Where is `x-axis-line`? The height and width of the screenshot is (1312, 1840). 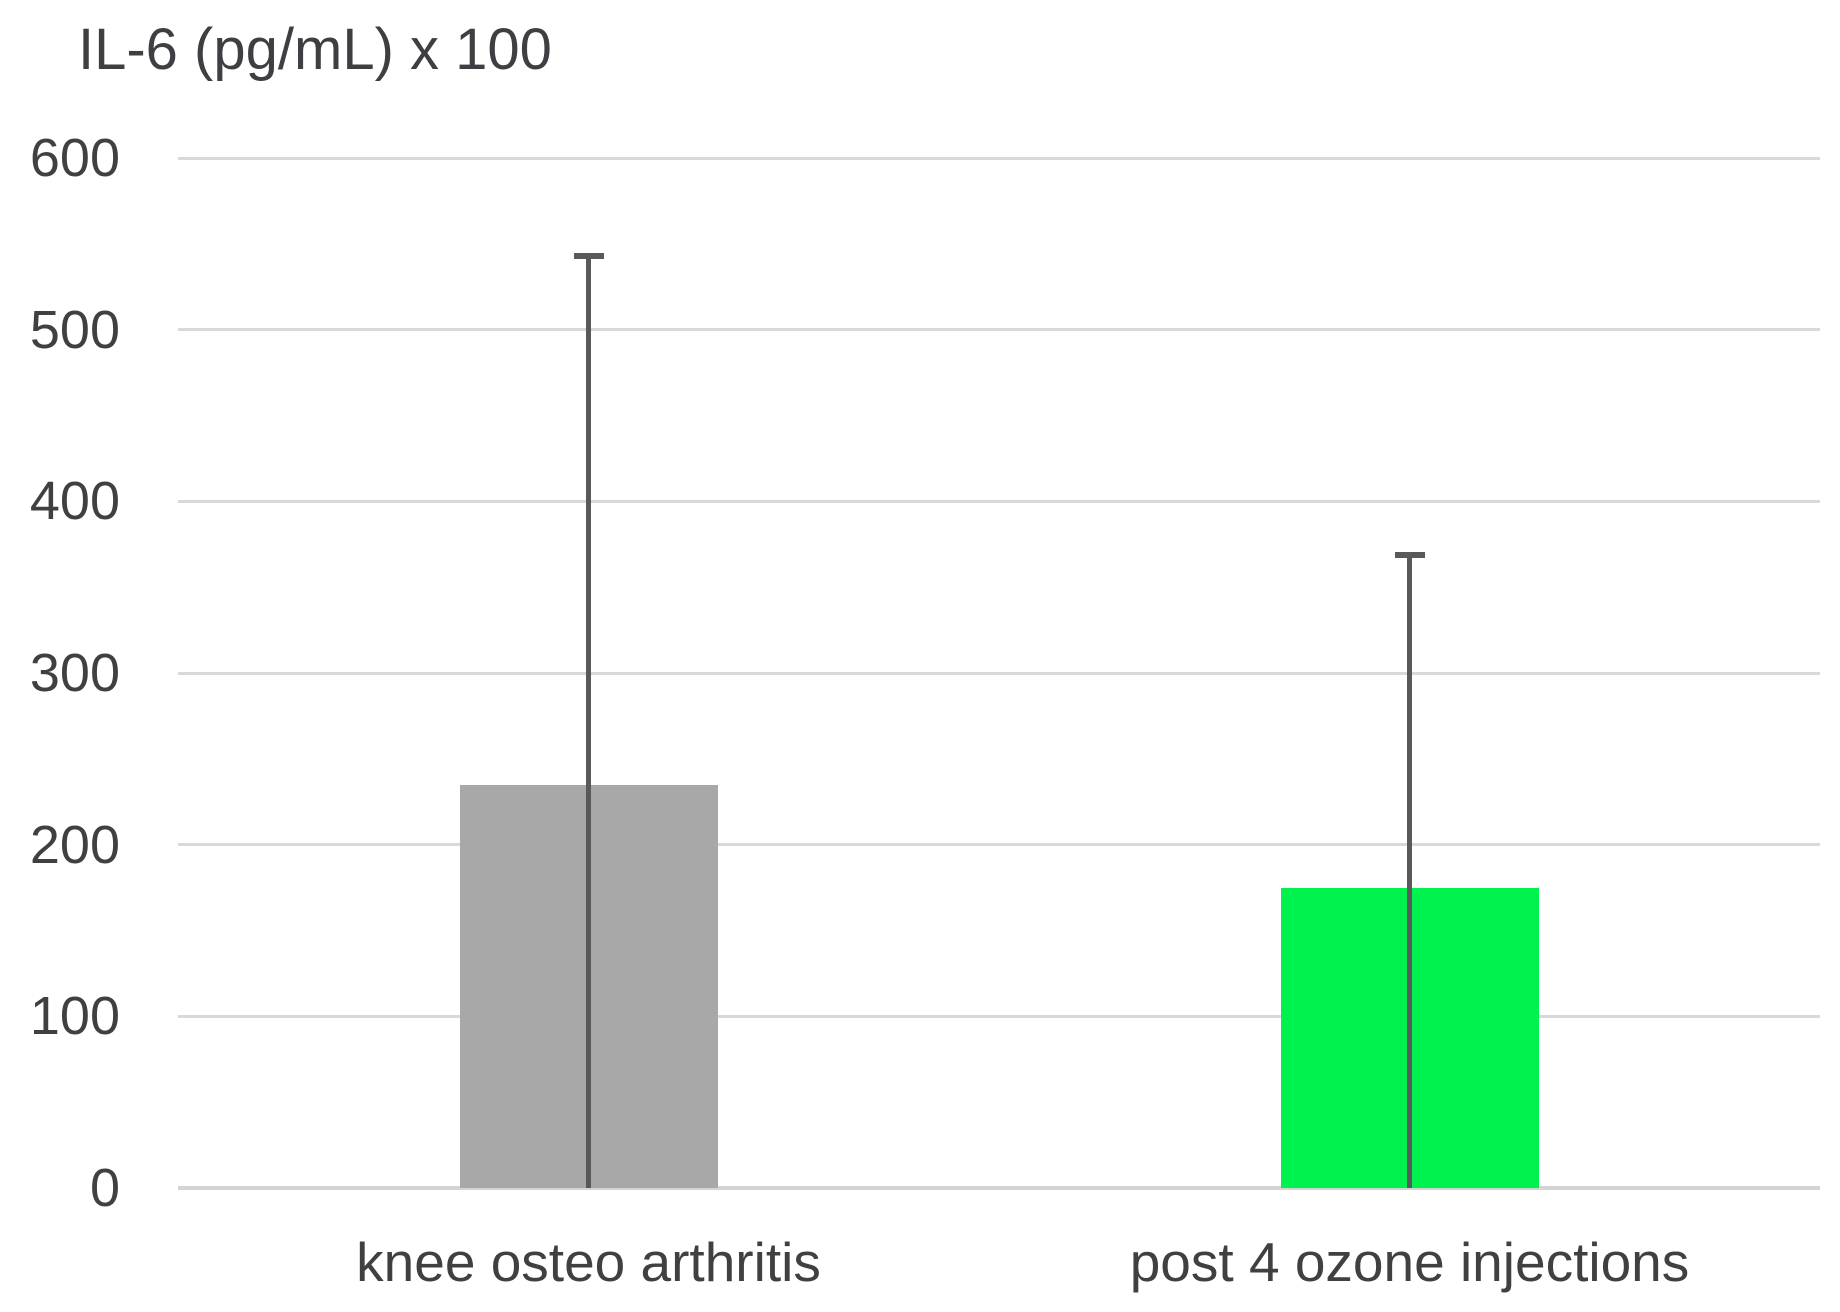 x-axis-line is located at coordinates (999, 1188).